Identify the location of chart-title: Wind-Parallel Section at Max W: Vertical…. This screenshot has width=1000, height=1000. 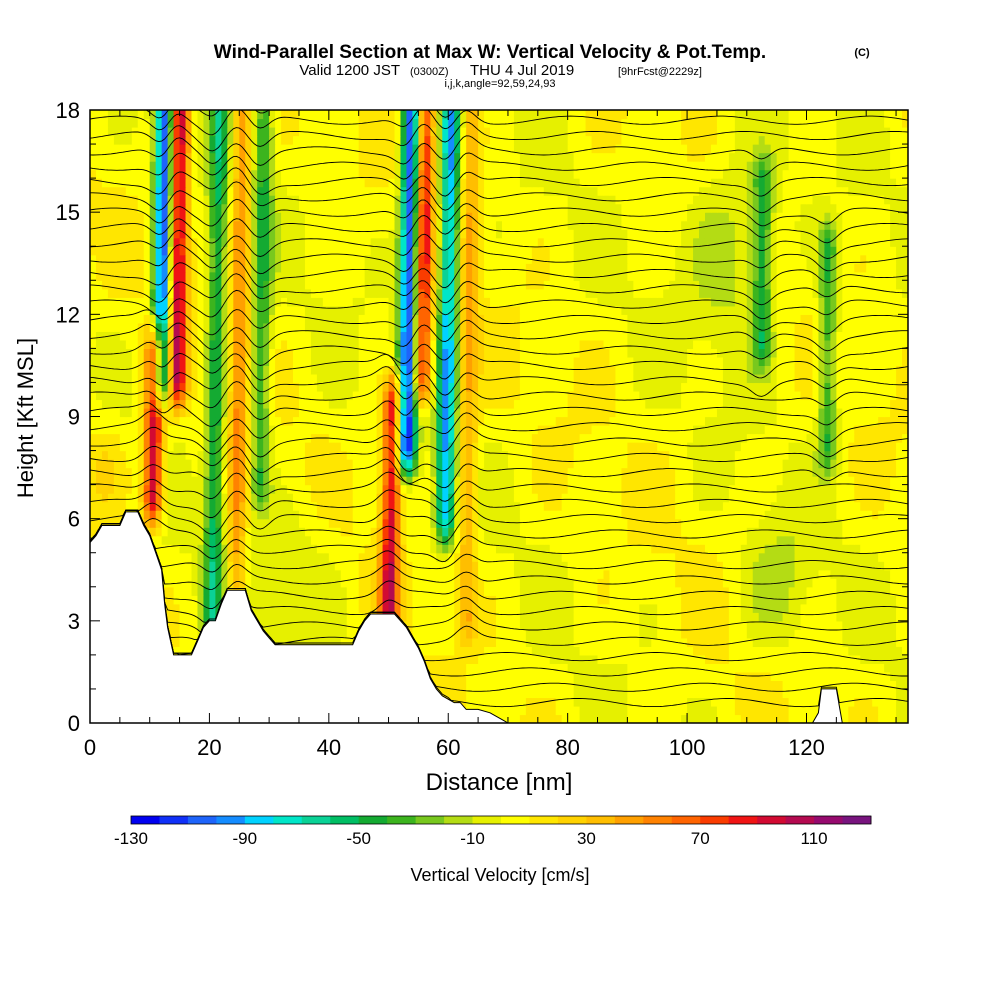
(490, 52).